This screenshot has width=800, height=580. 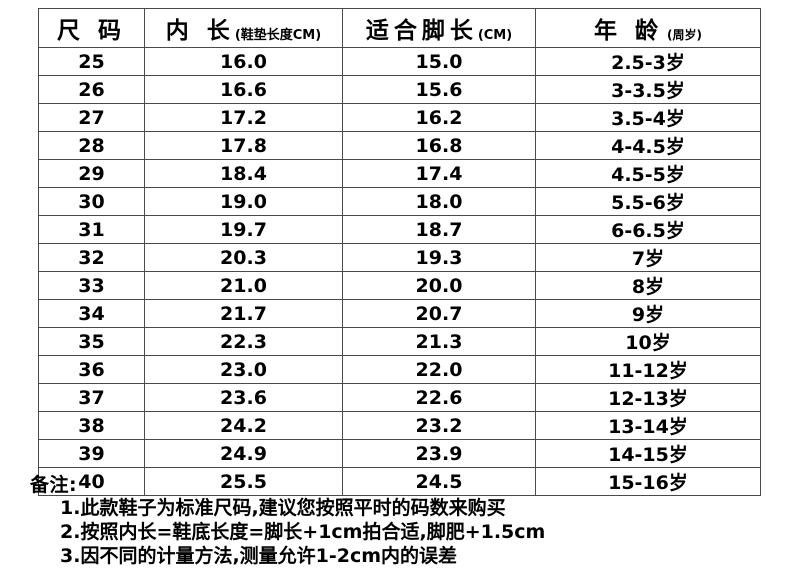 What do you see at coordinates (439, 145) in the screenshot?
I see `cell-foot-length: 16.8` at bounding box center [439, 145].